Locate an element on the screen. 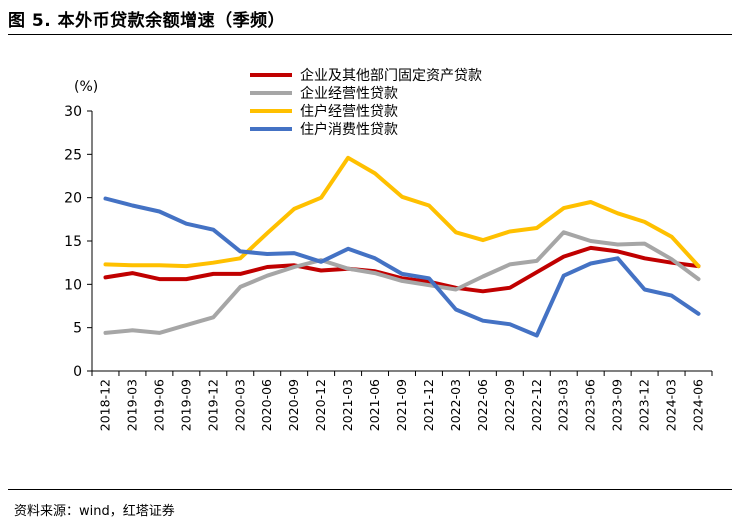  y-axis: 0 5 10 15 20 25 30 is located at coordinates (78, 242).